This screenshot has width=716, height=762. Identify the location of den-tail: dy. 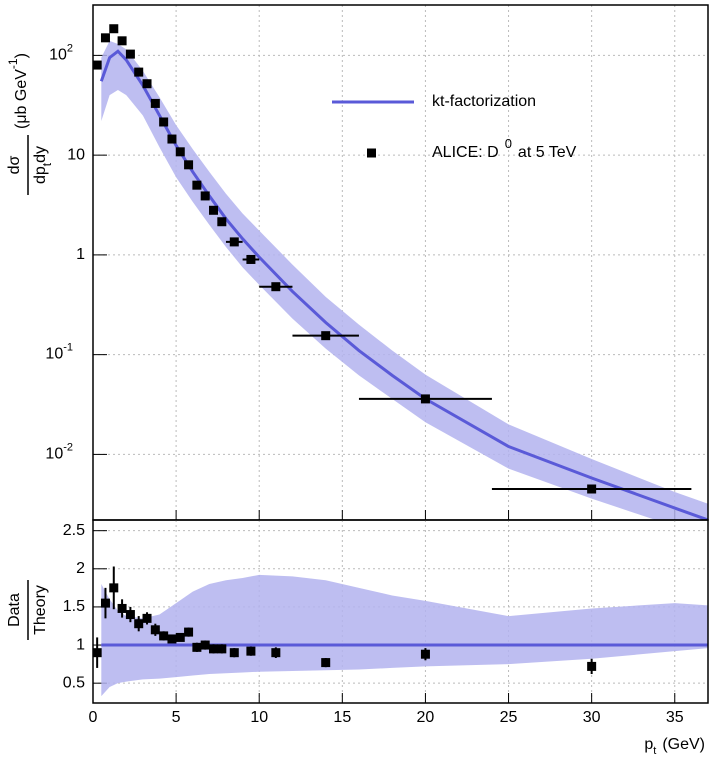
(40, 154).